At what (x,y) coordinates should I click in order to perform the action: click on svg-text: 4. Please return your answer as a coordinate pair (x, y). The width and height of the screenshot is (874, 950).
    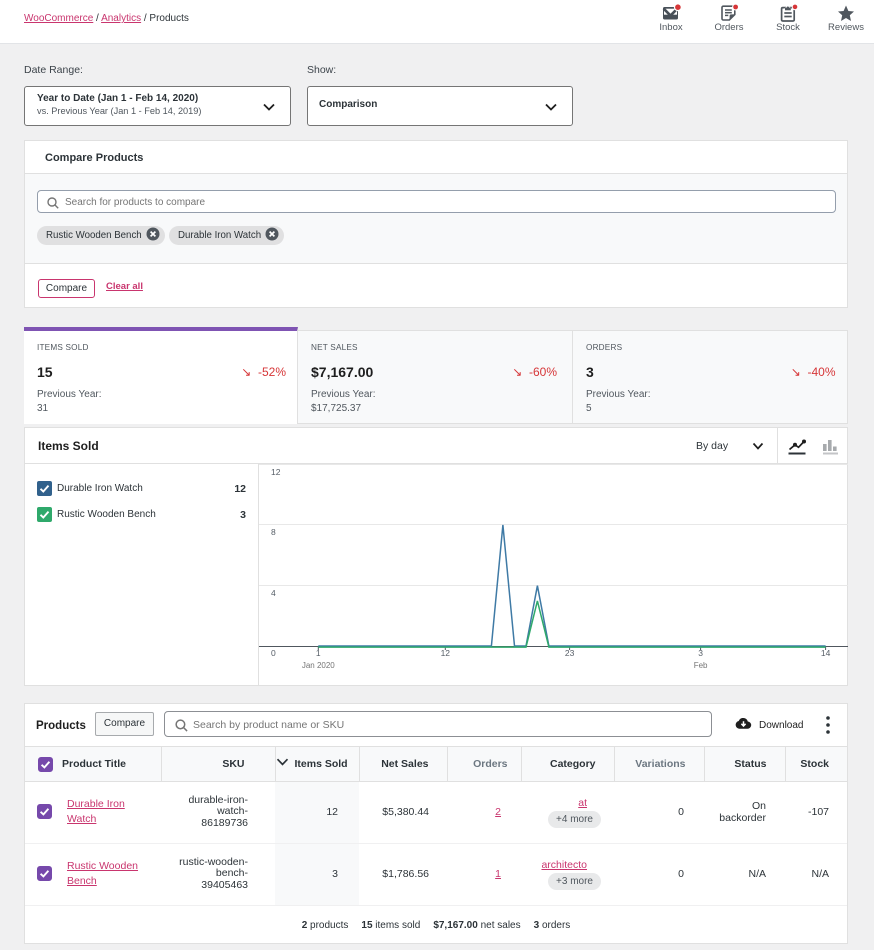
    Looking at the image, I should click on (273, 593).